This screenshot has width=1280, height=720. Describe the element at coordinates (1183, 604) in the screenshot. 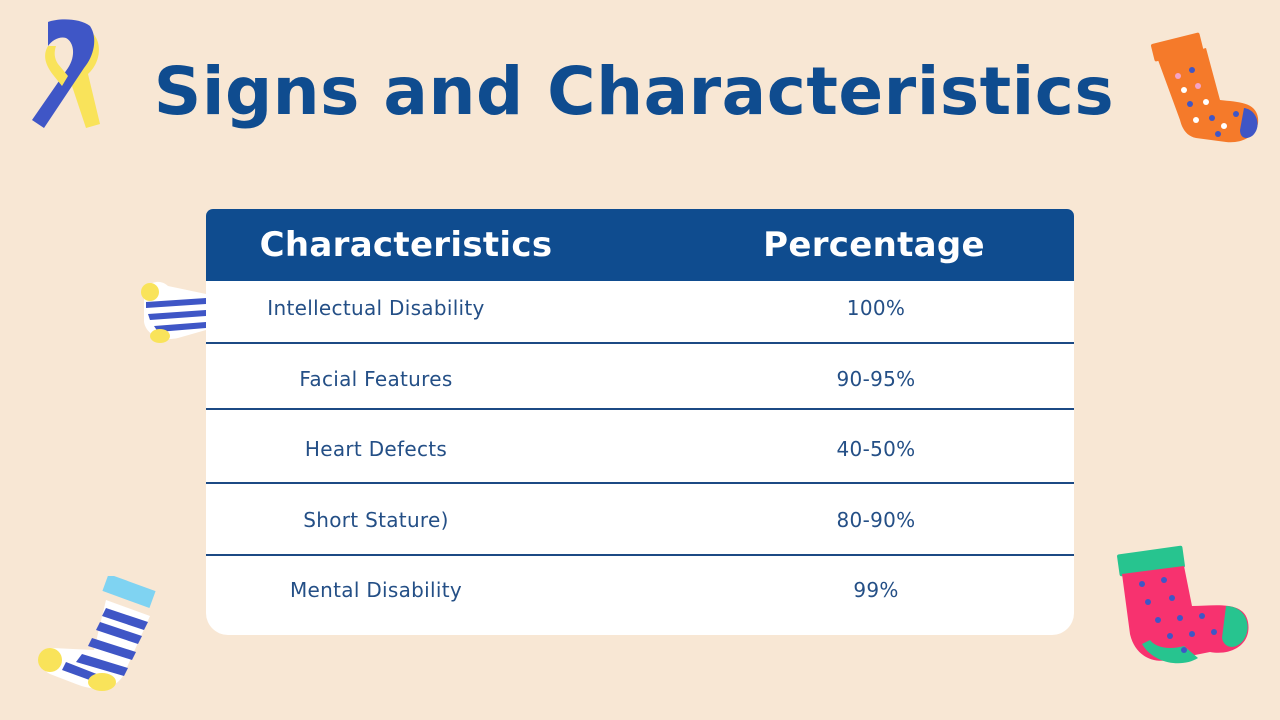

I see `pink-polka-dot-sock-icon` at that location.